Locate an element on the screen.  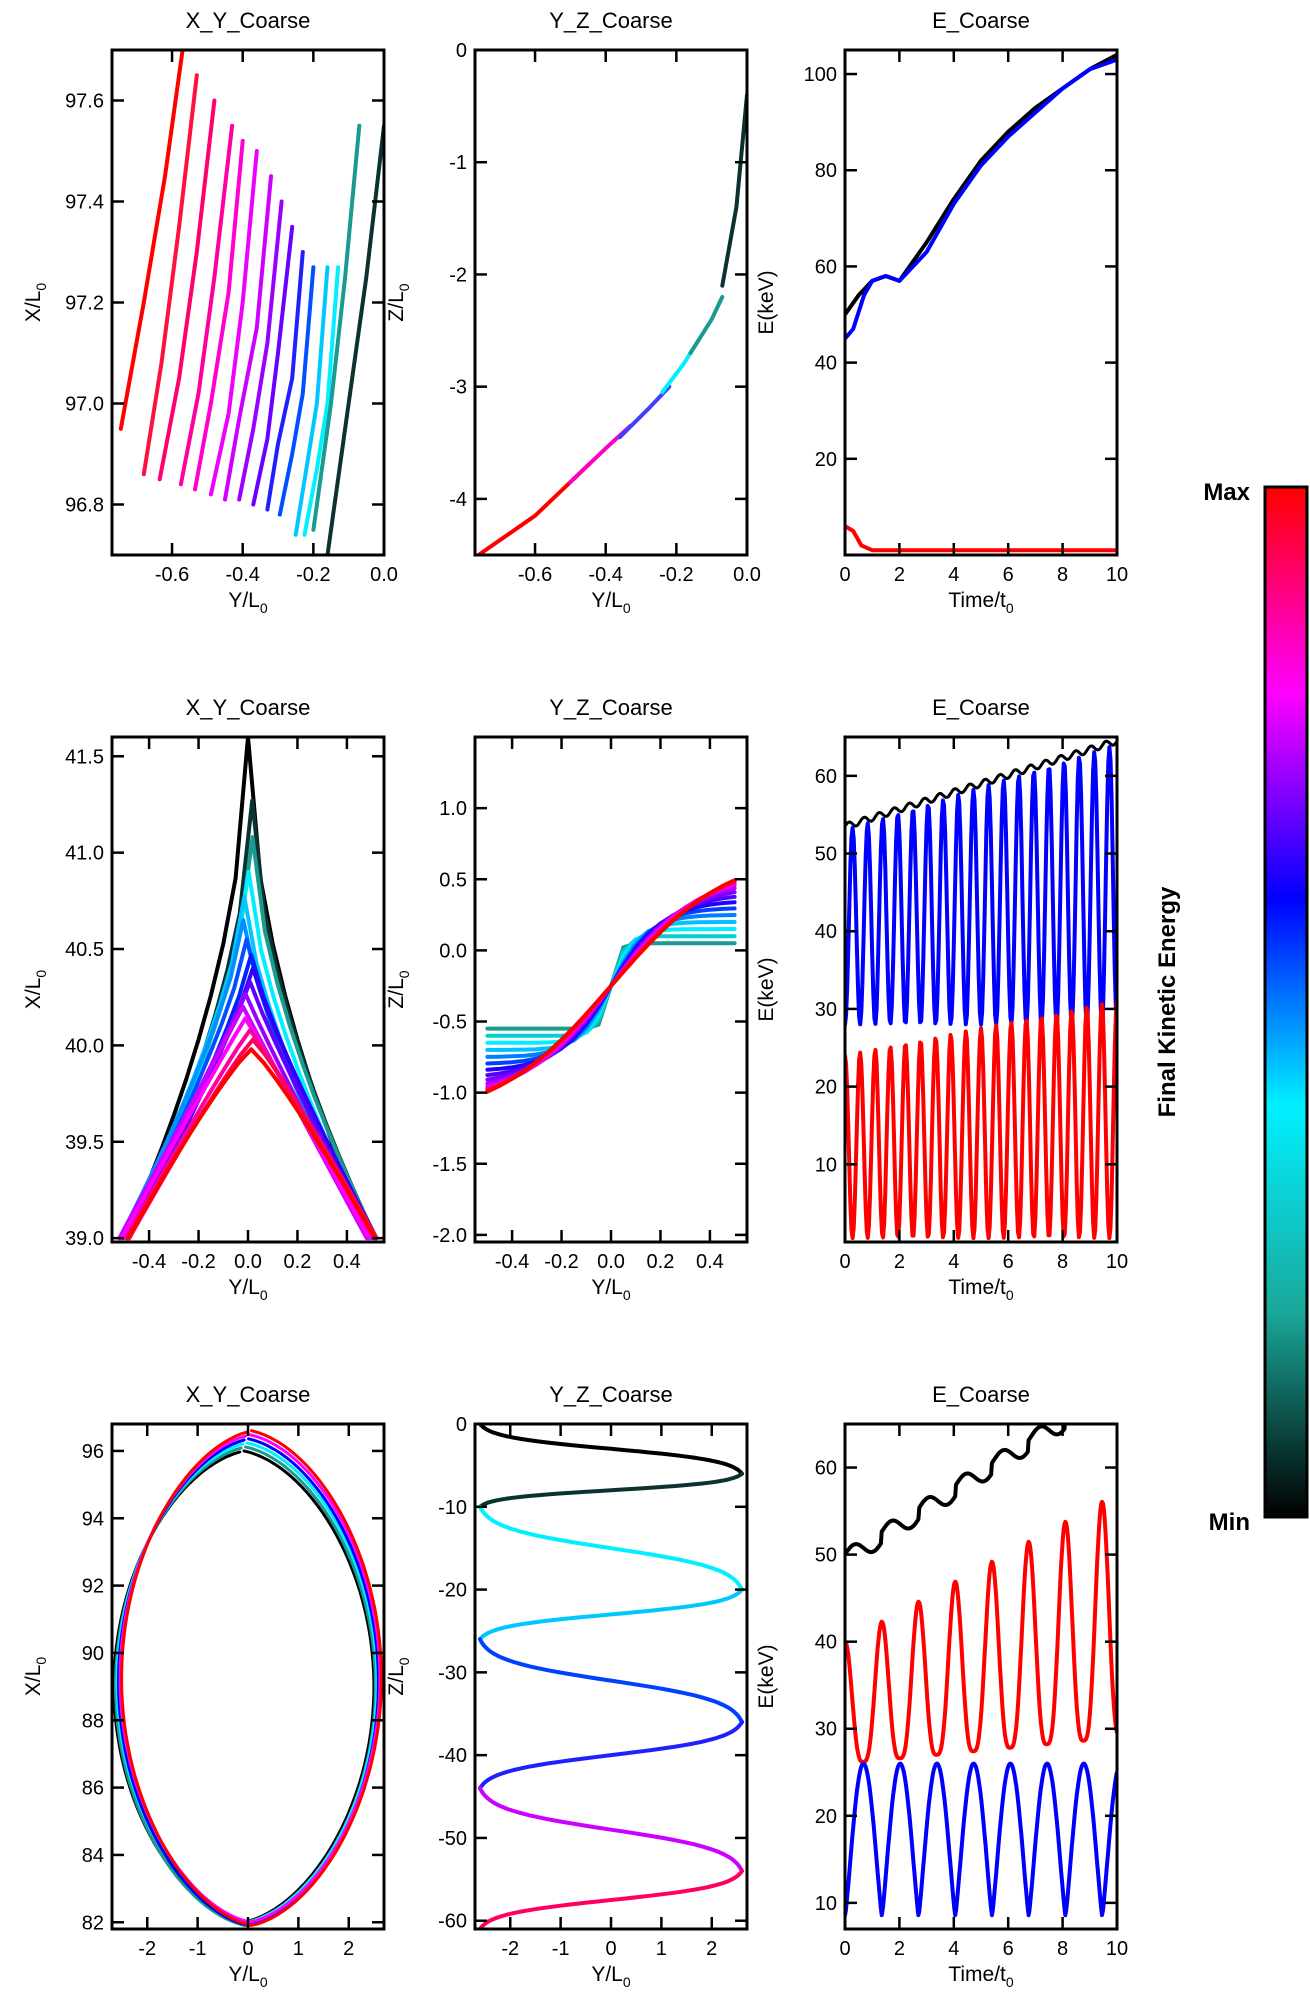
y-tick-label: -10 is located at coordinates (452, 1508).